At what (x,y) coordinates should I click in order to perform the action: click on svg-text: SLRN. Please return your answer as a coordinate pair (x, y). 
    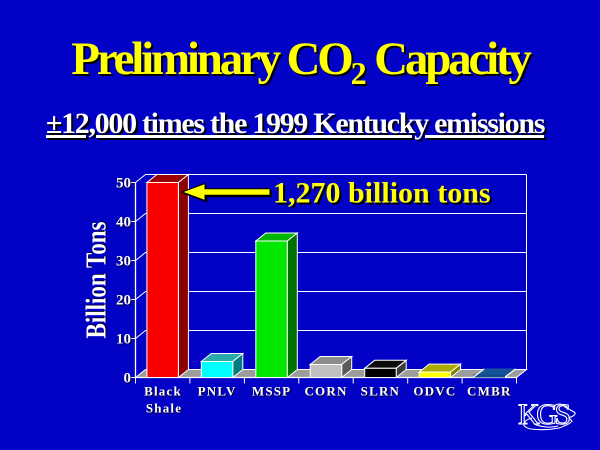
    Looking at the image, I should click on (380, 391).